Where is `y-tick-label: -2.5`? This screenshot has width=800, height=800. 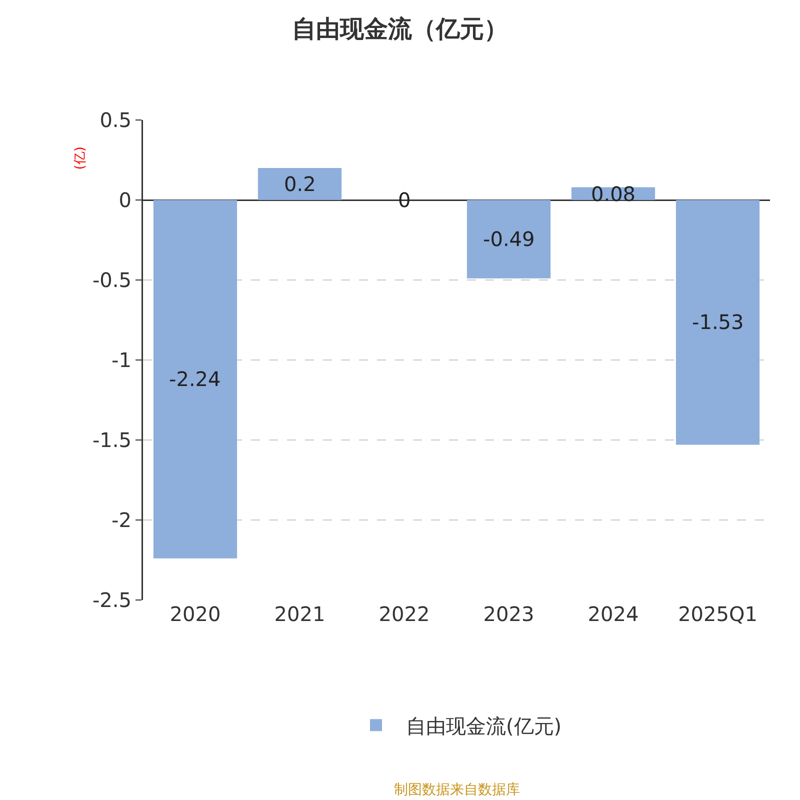 y-tick-label: -2.5 is located at coordinates (112, 600).